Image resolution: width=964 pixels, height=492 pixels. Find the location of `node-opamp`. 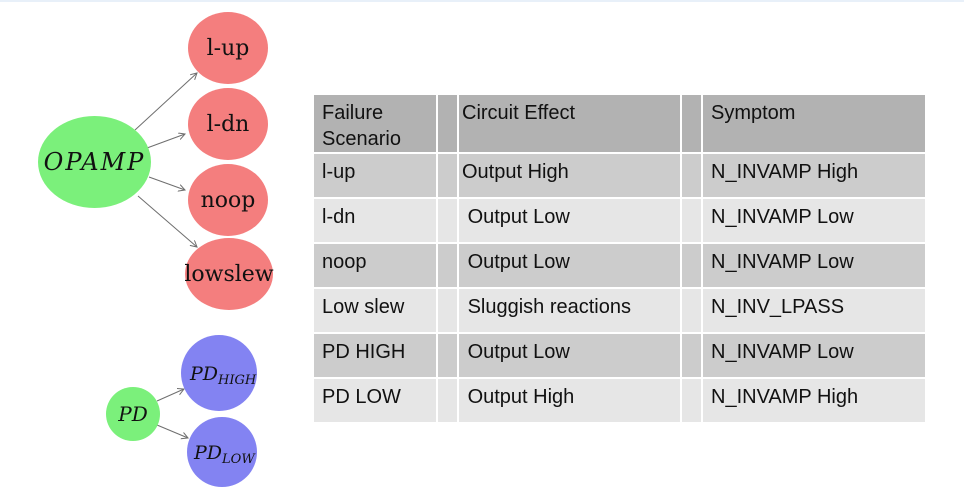

node-opamp is located at coordinates (94, 162).